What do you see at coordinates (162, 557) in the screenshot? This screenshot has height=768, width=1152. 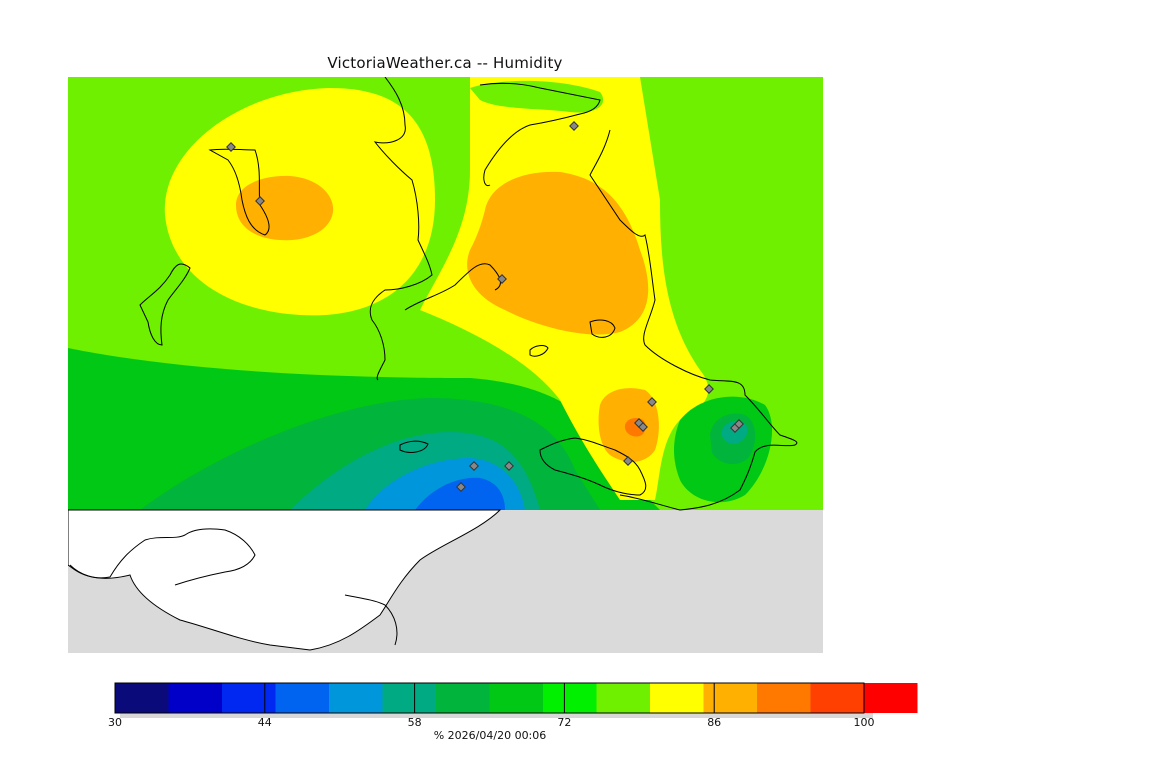 I see `coastline-olympic` at bounding box center [162, 557].